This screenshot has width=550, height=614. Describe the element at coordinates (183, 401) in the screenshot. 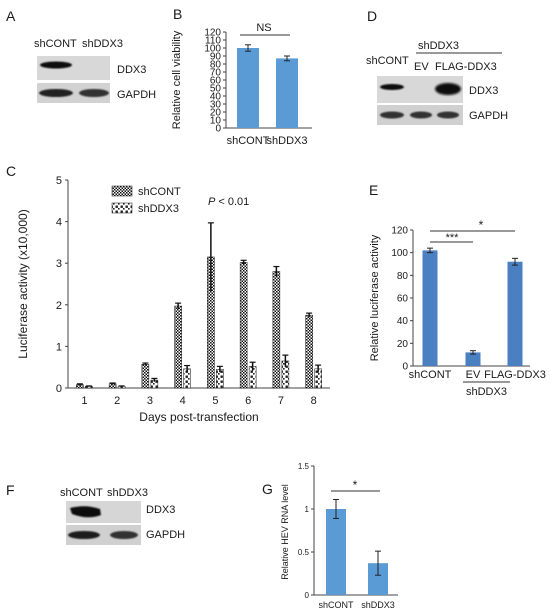

I see `x-tick-label: 4` at that location.